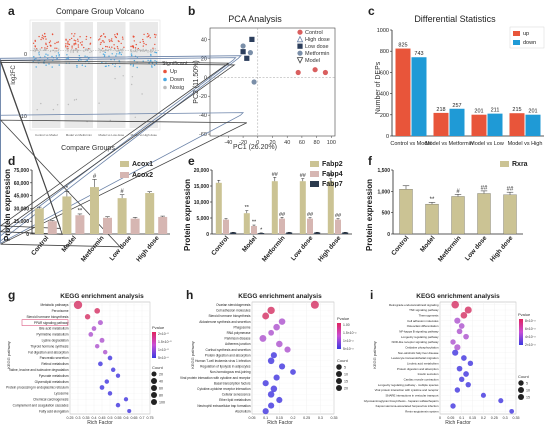 The width and height of the screenshot is (550, 428). I want to click on kegg-bubble-fat-digestion-and-absorption, so click(105, 352).